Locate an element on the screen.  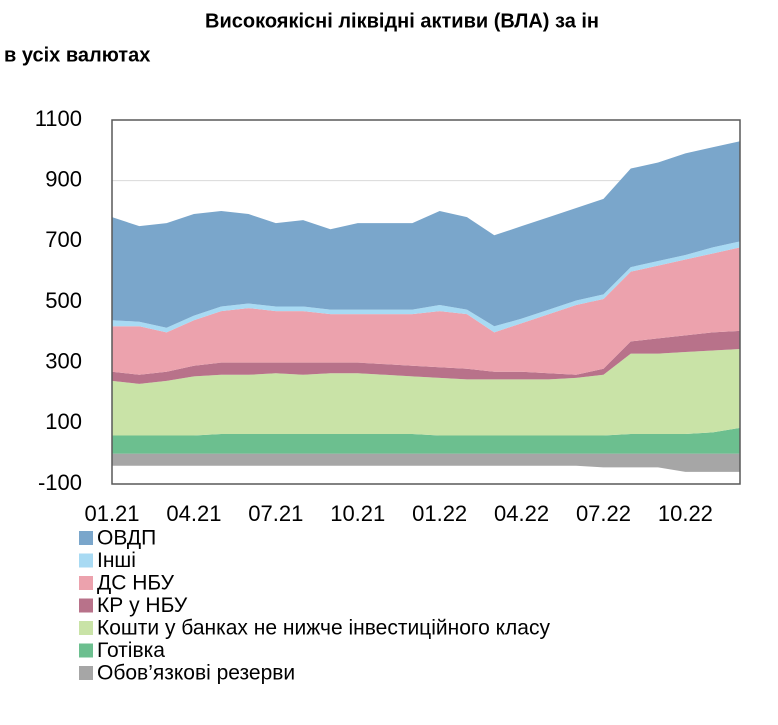
y-tick-label: 100 is located at coordinates (63, 421).